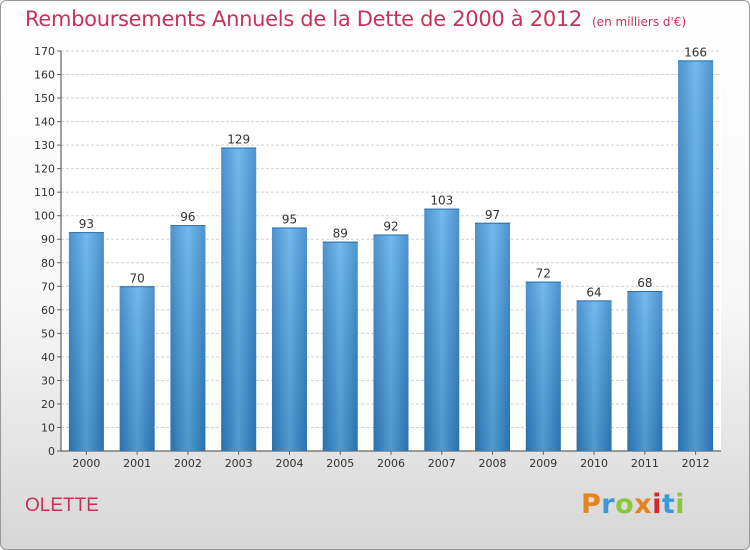 The height and width of the screenshot is (550, 750). I want to click on bar-2002, so click(188, 338).